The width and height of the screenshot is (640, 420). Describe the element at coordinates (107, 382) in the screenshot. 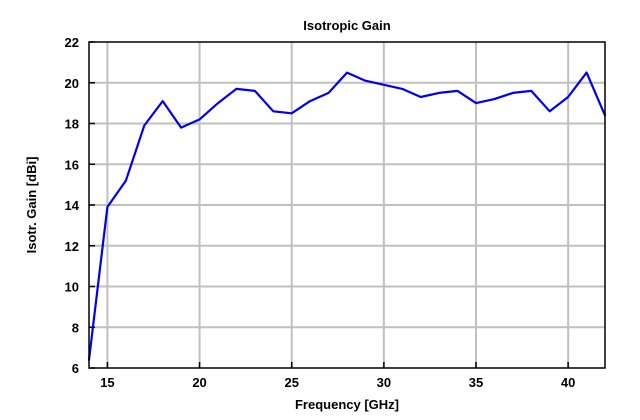

I see `x-tick-label: 15` at that location.